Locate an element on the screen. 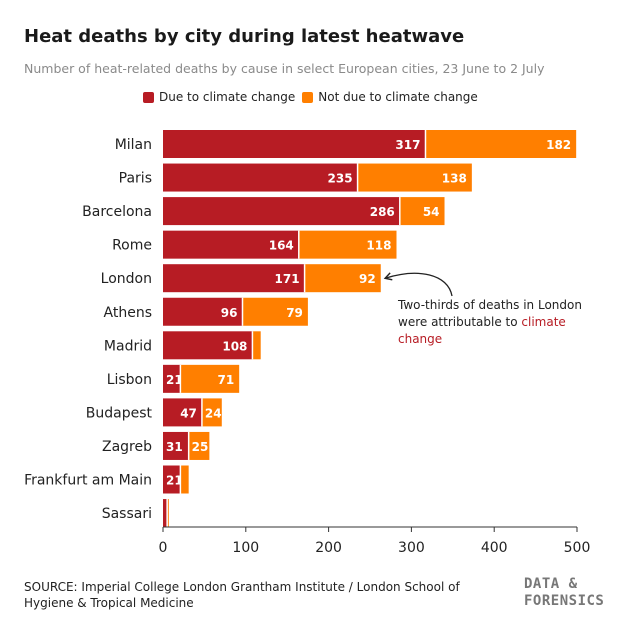 The image size is (617, 636). bar-barcelona-not-climate is located at coordinates (422, 211).